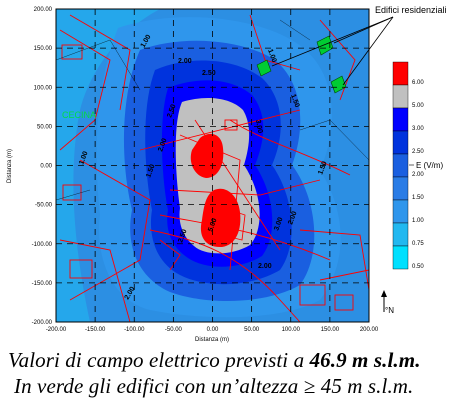  What do you see at coordinates (56, 330) in the screenshot?
I see `x-tick-label: -200.00` at bounding box center [56, 330].